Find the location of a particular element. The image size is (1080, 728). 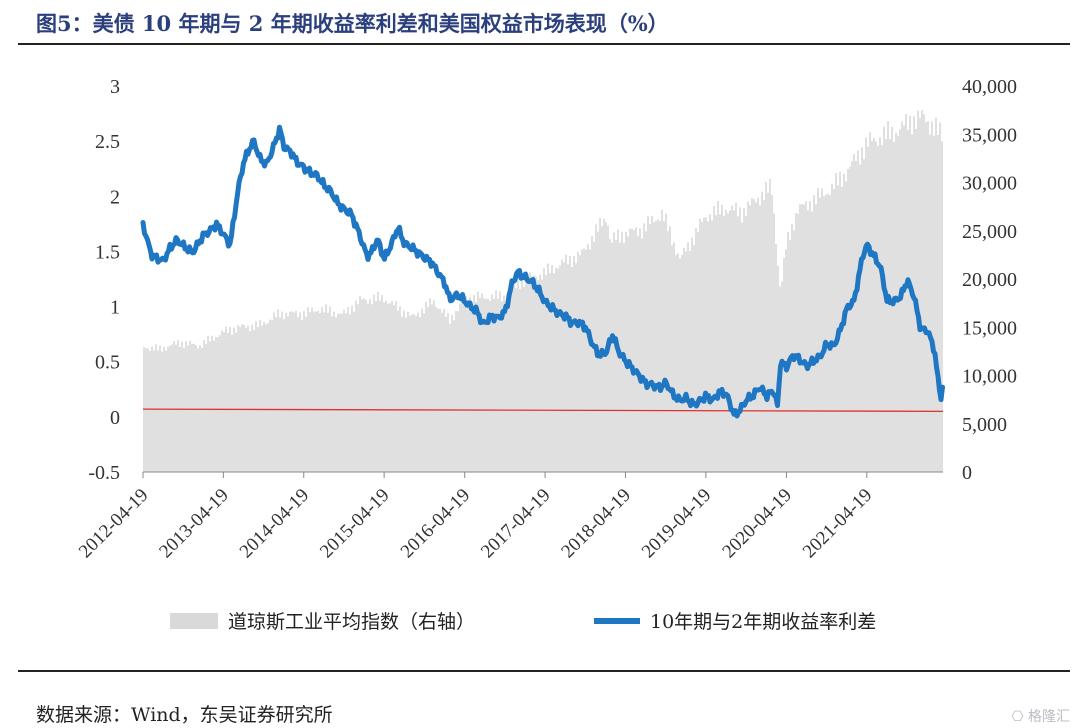

x-axis-tick-label: 2013-04-19 is located at coordinates (194, 524).